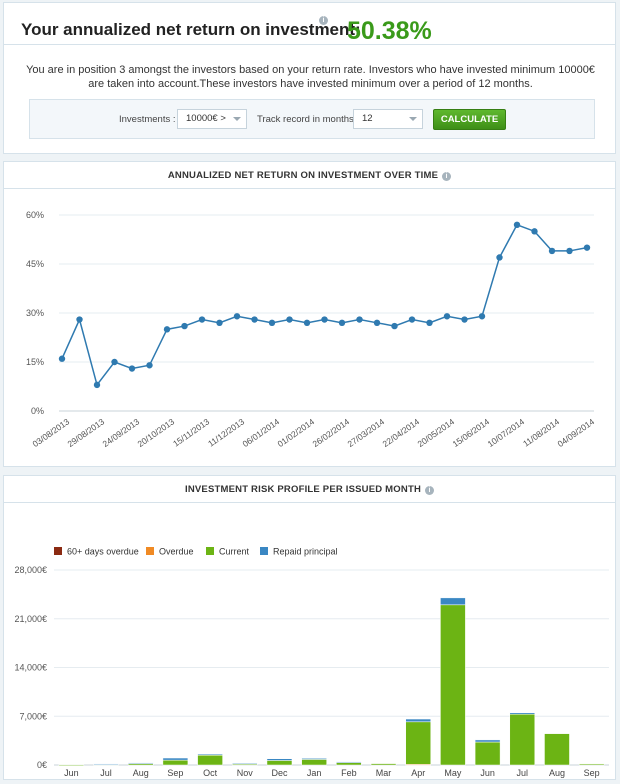 This screenshot has width=620, height=784. What do you see at coordinates (296, 432) in the screenshot?
I see `x-tick-label: 01/02/2014` at bounding box center [296, 432].